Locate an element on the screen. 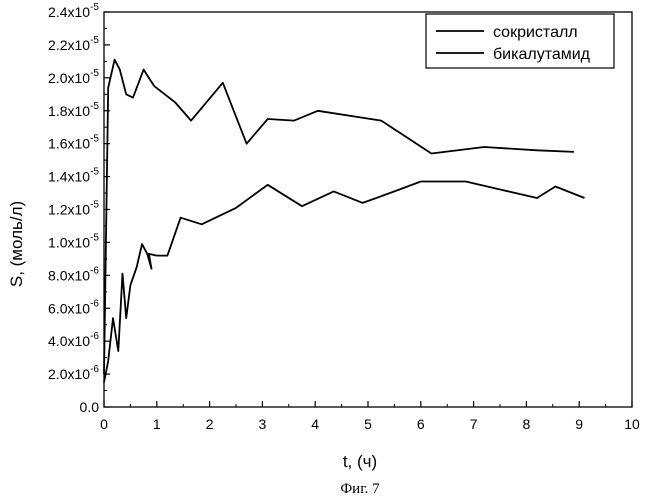 The image size is (650, 500). x-tick-label: 6 is located at coordinates (421, 424).